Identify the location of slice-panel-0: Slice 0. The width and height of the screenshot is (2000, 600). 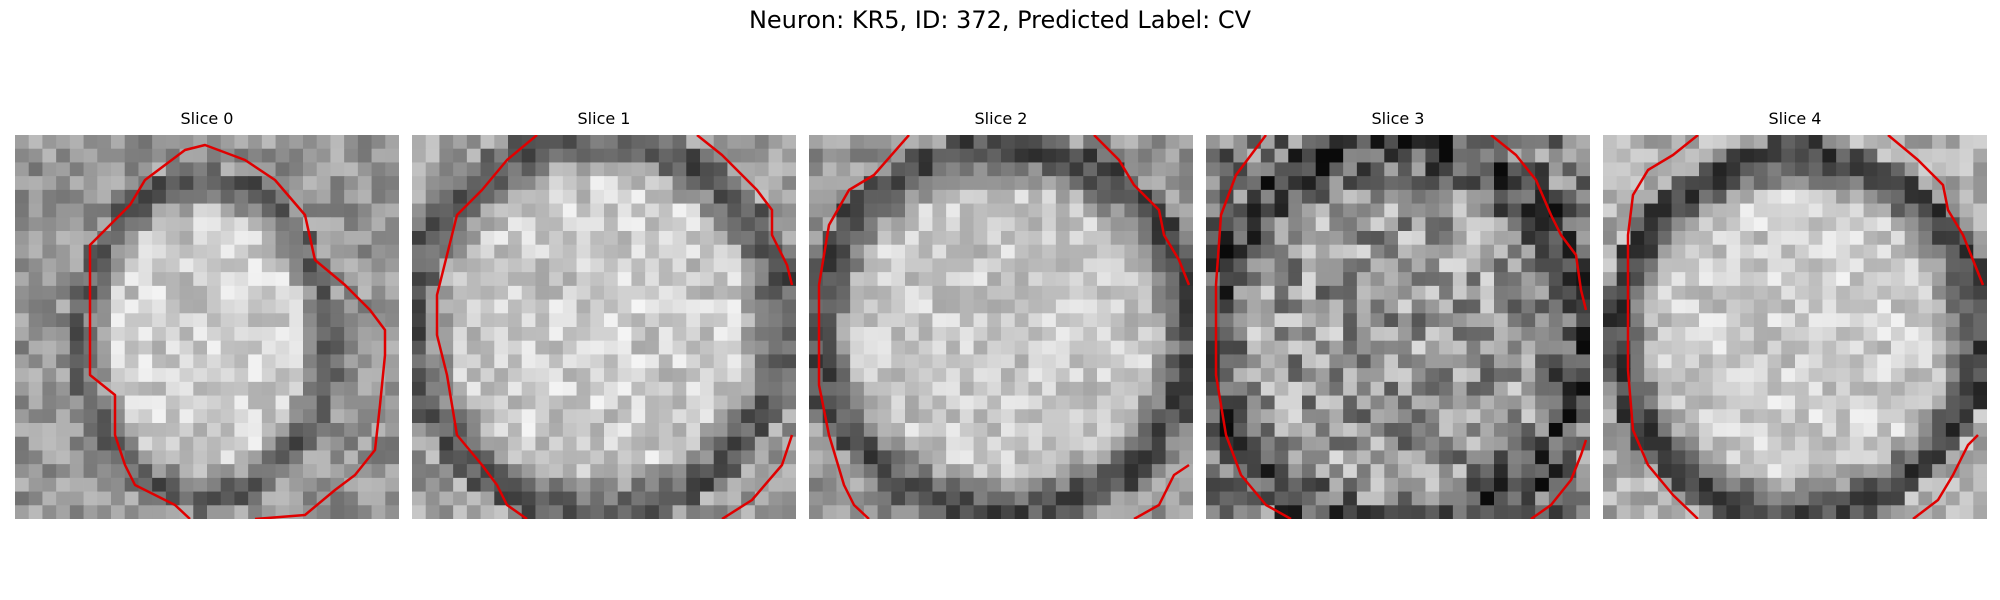
(207, 313).